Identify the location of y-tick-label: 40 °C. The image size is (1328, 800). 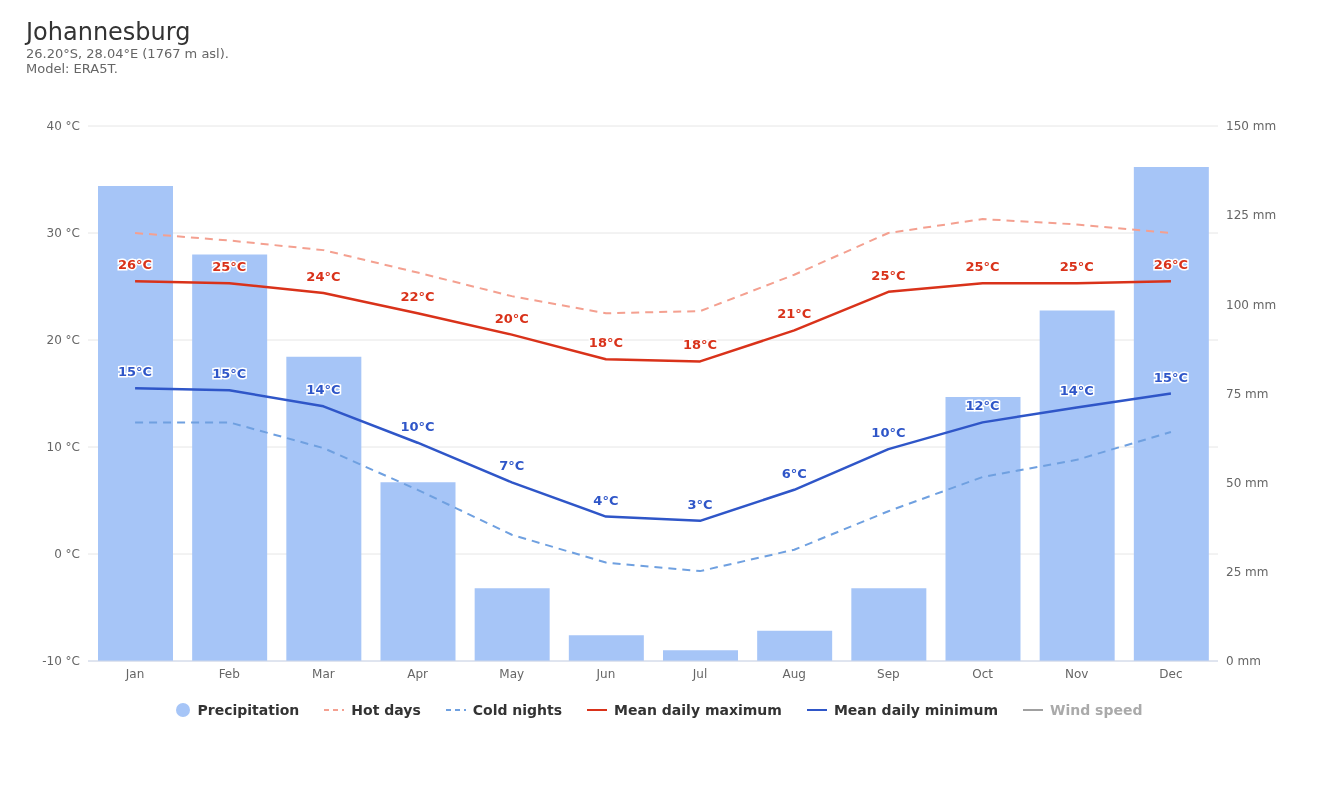
(63, 126).